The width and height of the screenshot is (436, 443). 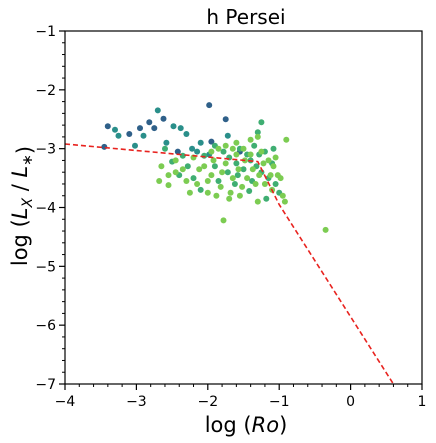 I want to click on x-tick-label-1: −3, so click(x=136, y=402).